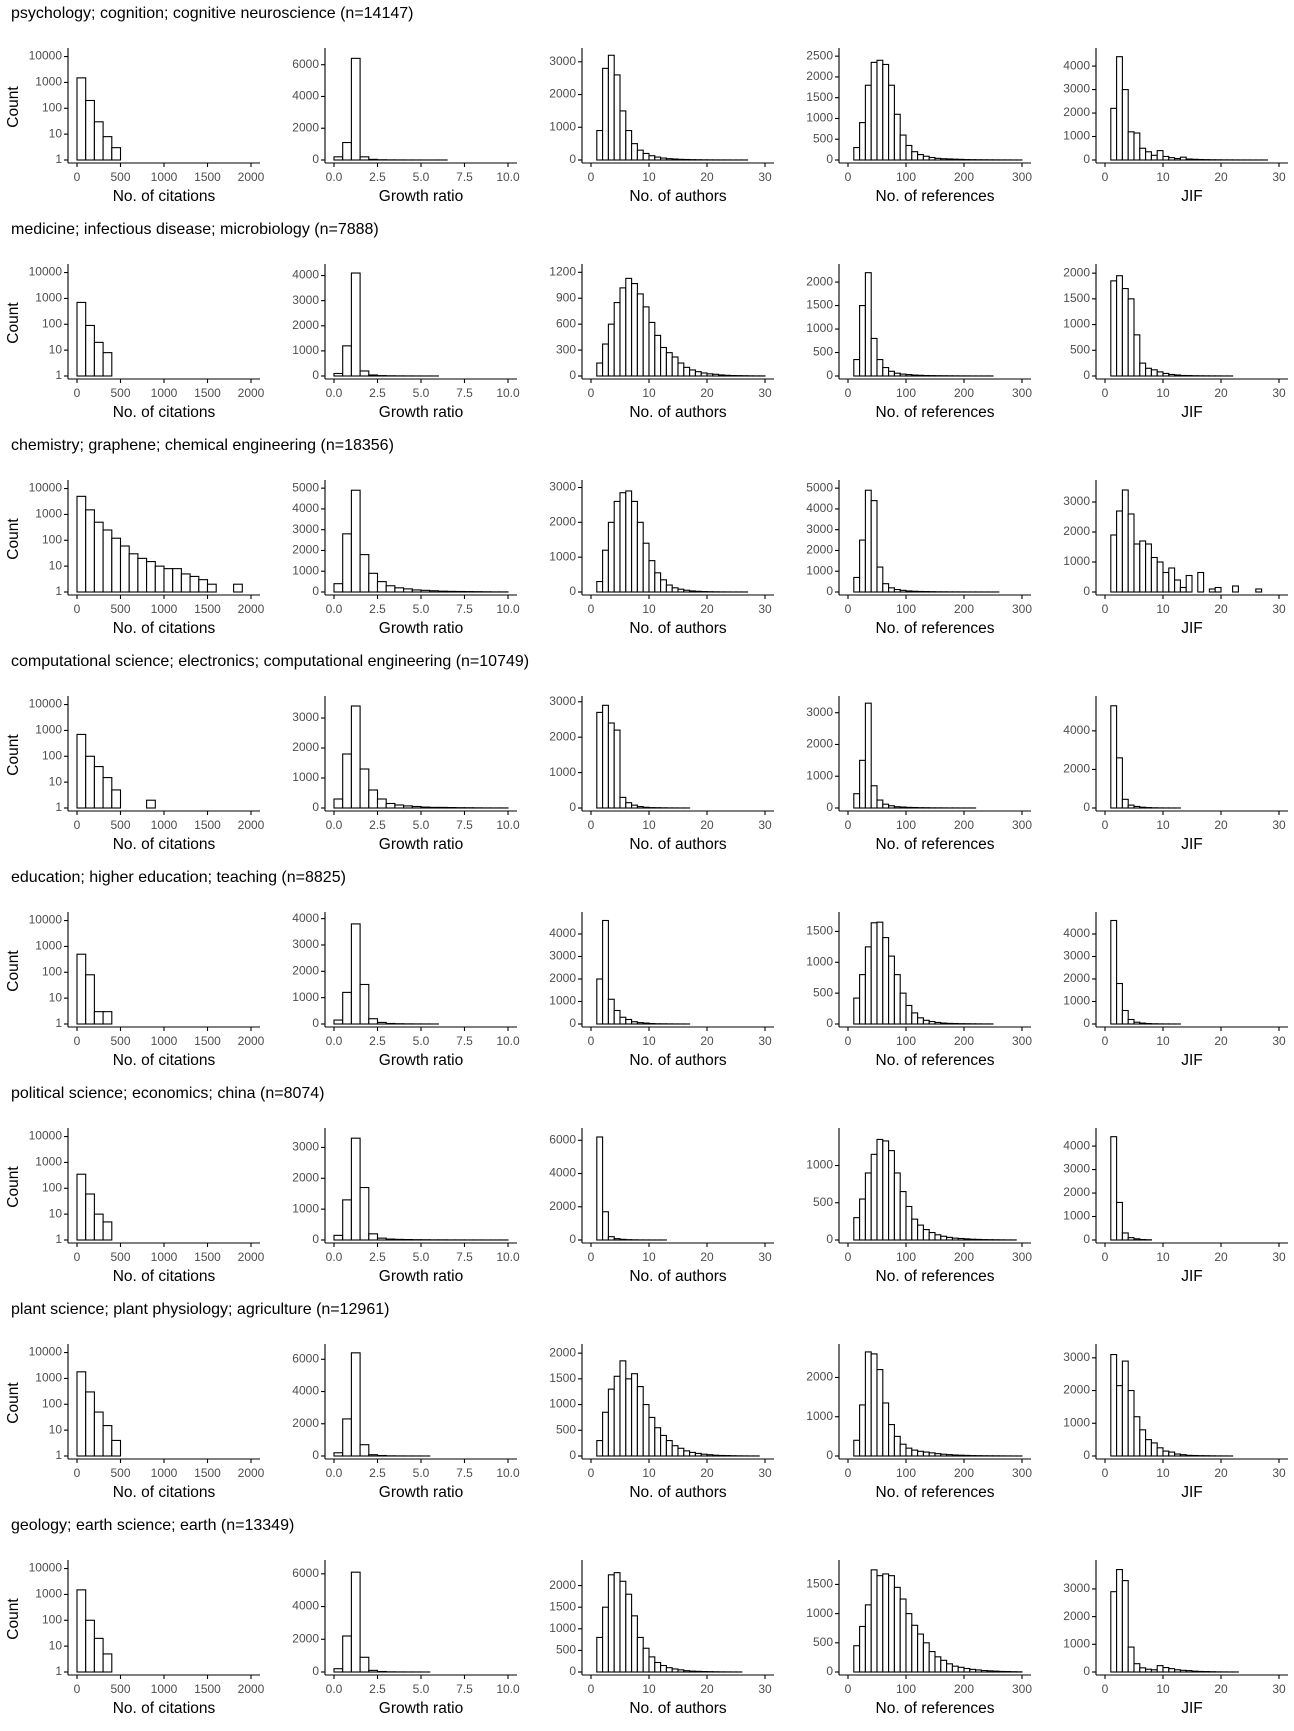  What do you see at coordinates (46, 1352) in the screenshot?
I see `y-tick-label: 10000` at bounding box center [46, 1352].